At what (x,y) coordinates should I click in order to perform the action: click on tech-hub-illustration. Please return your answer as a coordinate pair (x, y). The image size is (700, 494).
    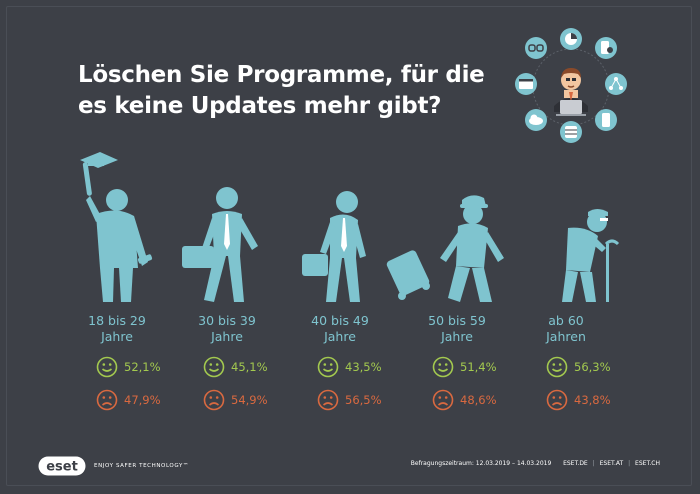
    Looking at the image, I should click on (571, 85).